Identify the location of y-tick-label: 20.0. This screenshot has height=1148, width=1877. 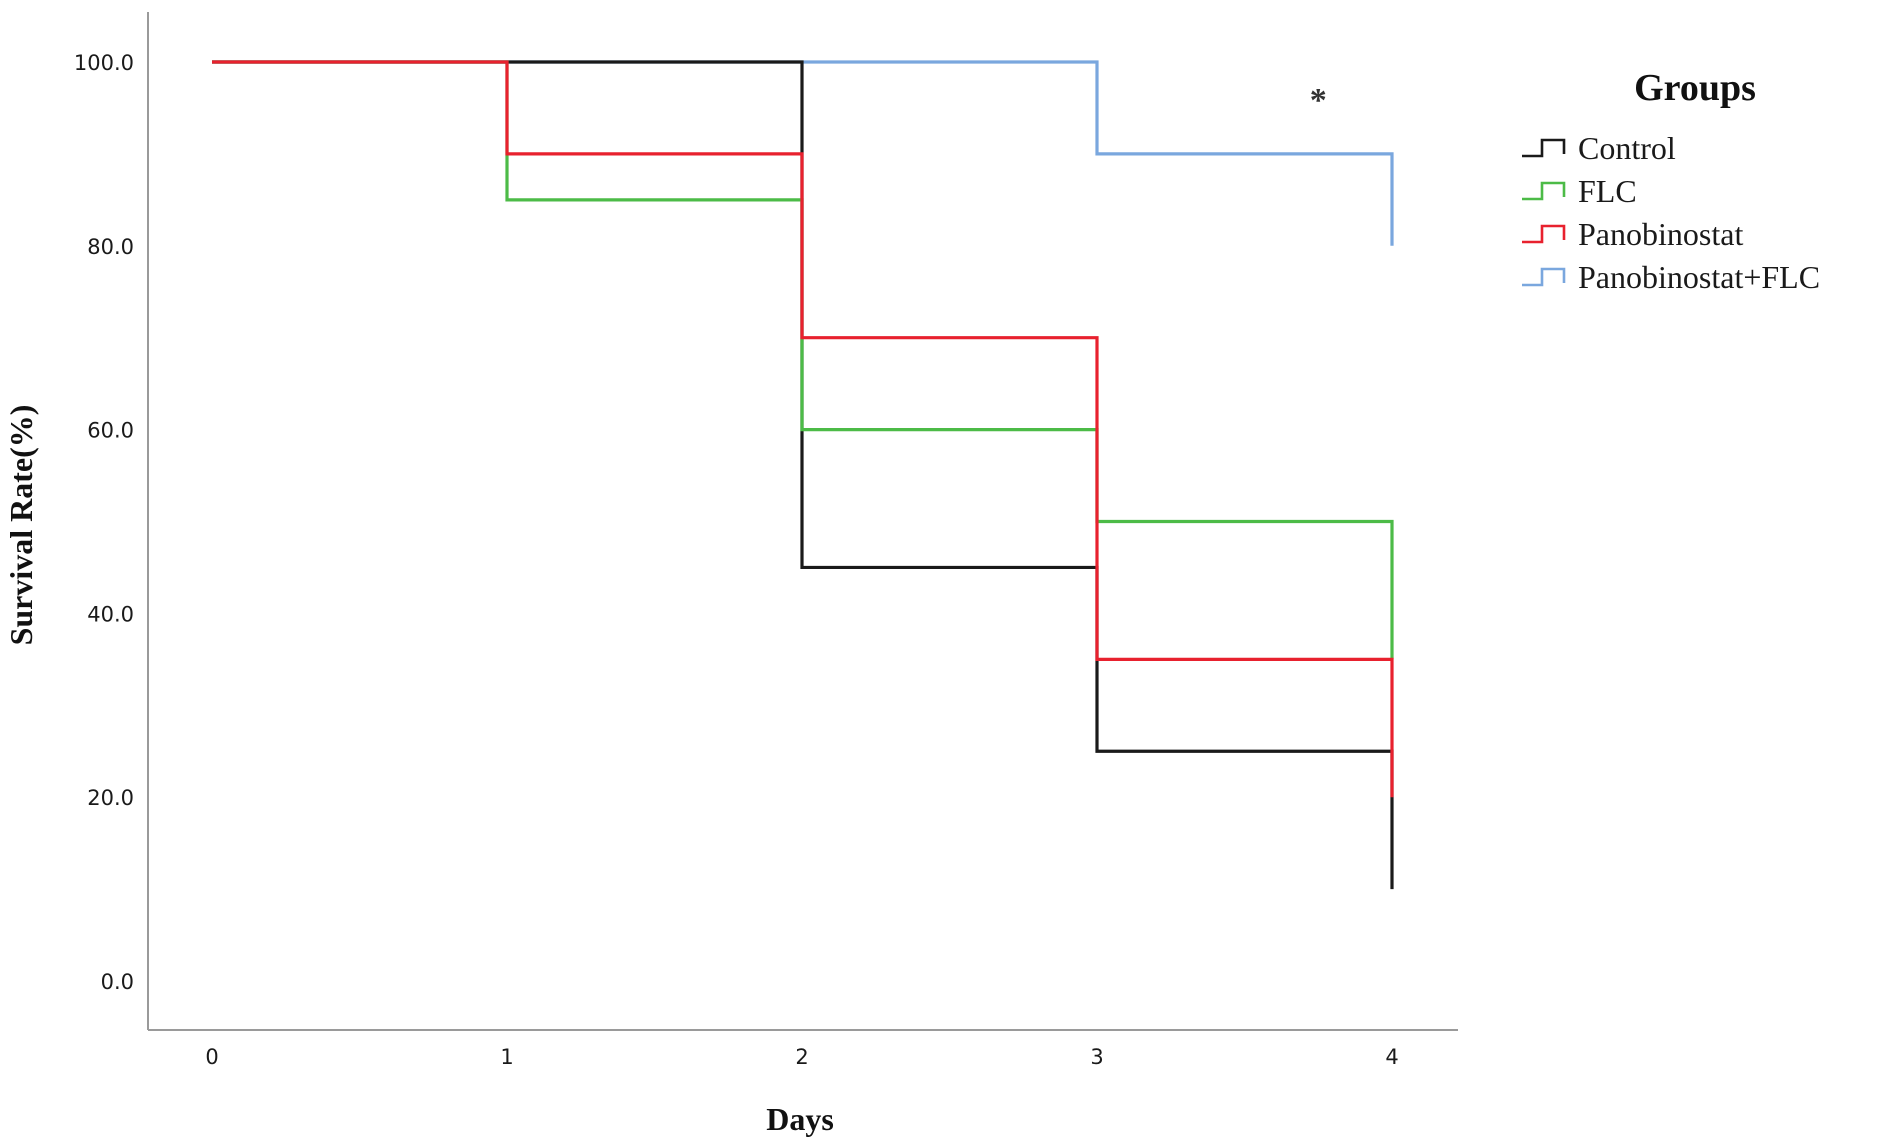
(110, 798).